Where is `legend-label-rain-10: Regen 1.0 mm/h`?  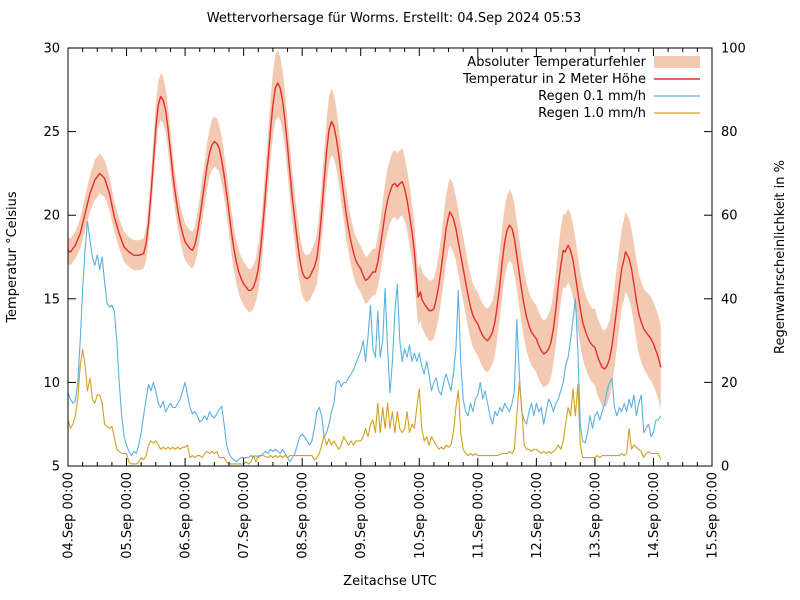
legend-label-rain-10: Regen 1.0 mm/h is located at coordinates (592, 113).